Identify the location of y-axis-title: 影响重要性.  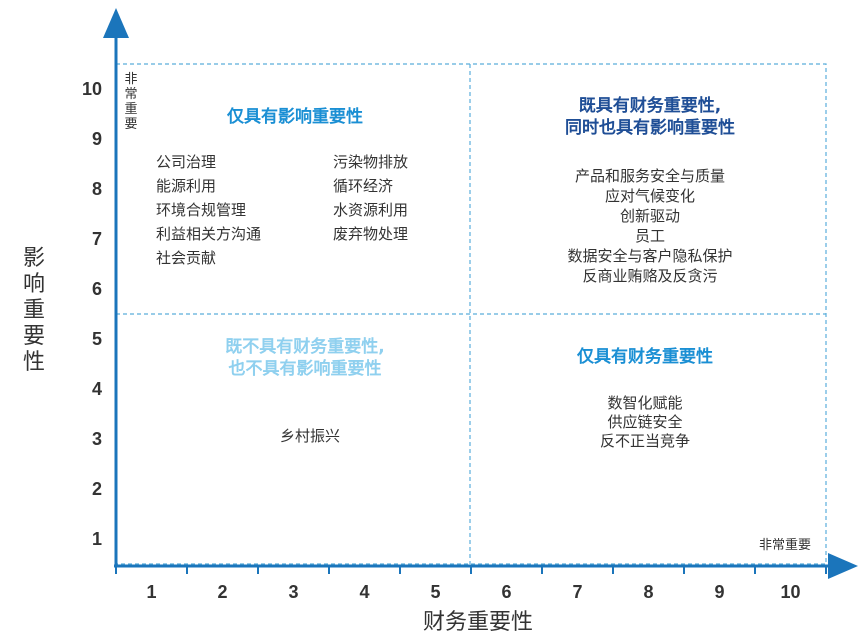
(33, 310).